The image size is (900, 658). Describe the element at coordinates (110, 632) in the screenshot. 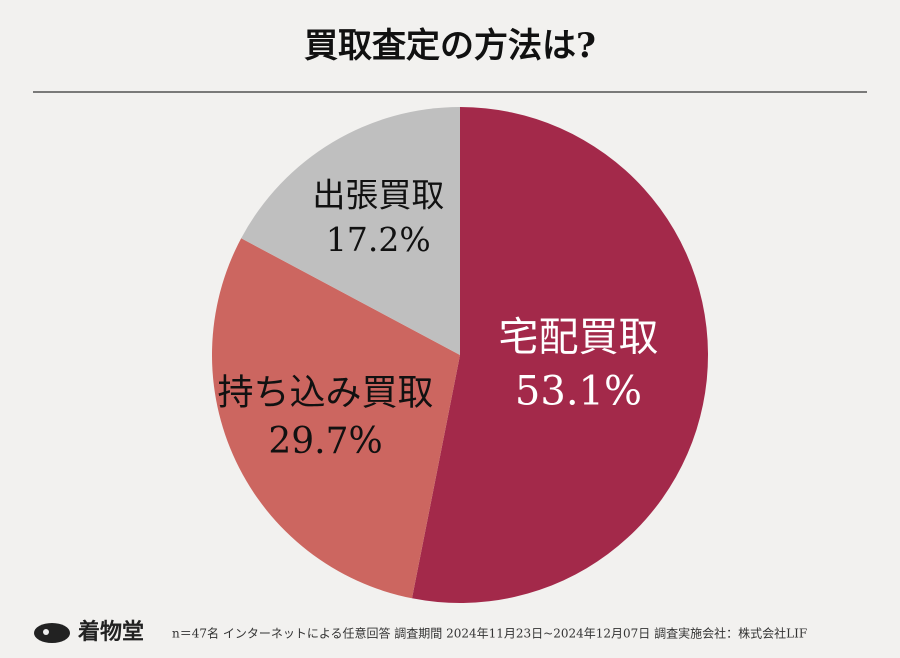

I see `logo-text: 着物堂` at that location.